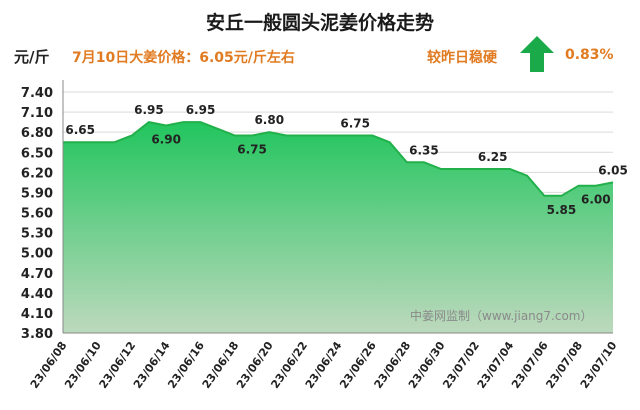  I want to click on y-tick-label: 4.10, so click(37, 314).